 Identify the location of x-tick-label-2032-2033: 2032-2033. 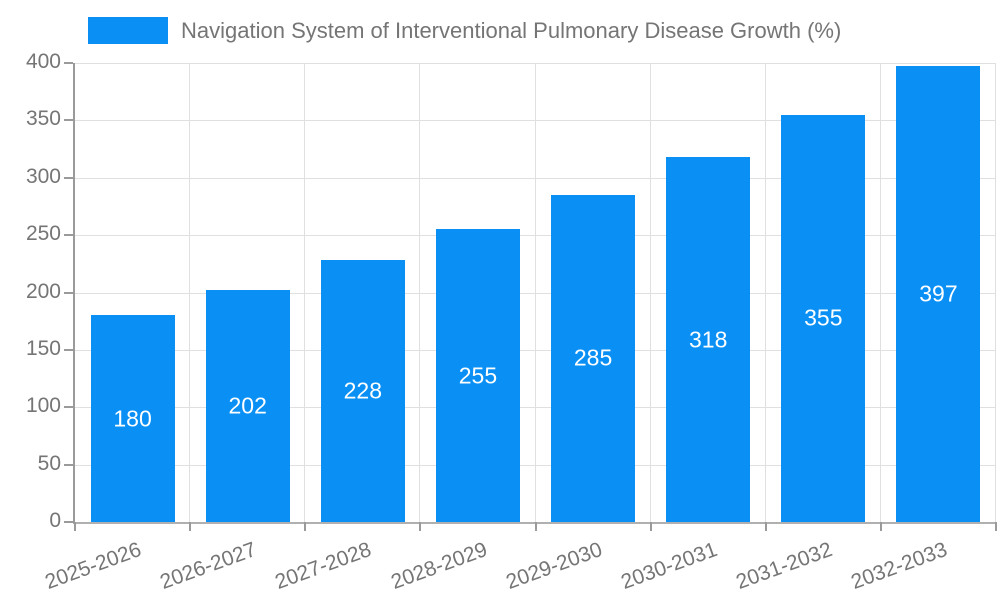
(899, 566).